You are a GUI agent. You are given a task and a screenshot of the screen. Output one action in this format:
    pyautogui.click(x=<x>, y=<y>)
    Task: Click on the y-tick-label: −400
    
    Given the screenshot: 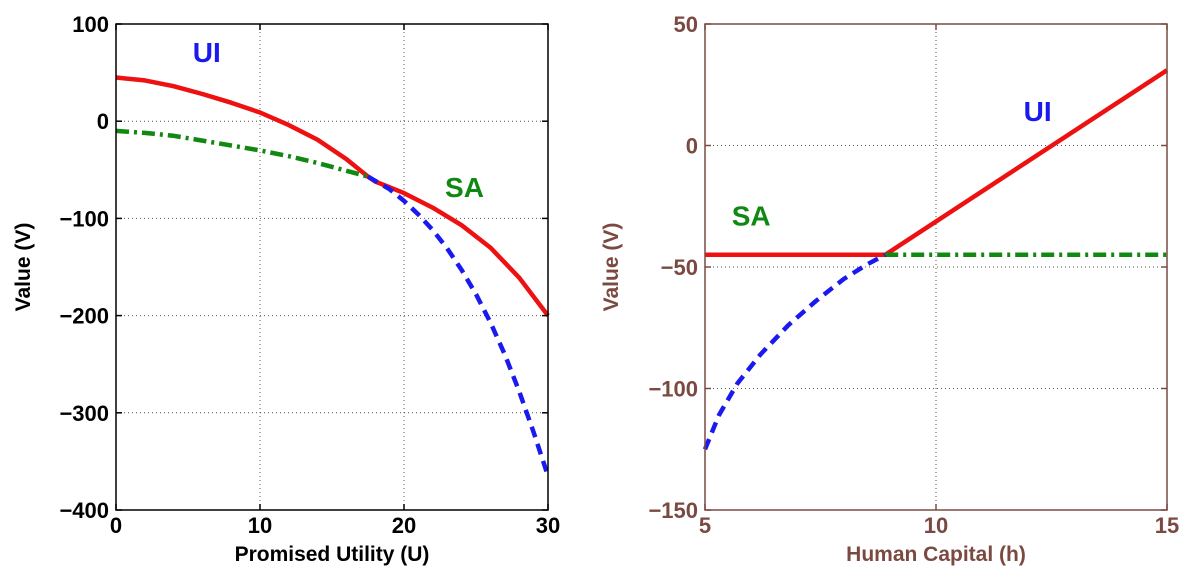 What is the action you would take?
    pyautogui.click(x=84, y=510)
    